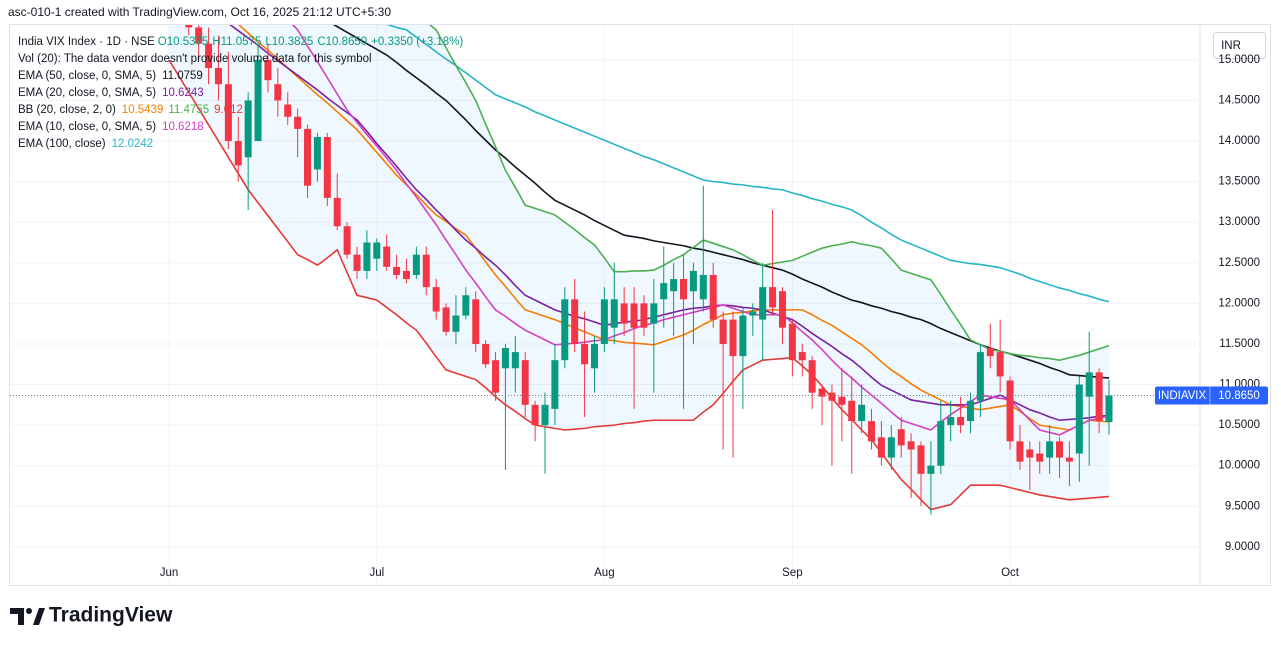  Describe the element at coordinates (1239, 60) in the screenshot. I see `y-tick-label: 15.0000` at that location.